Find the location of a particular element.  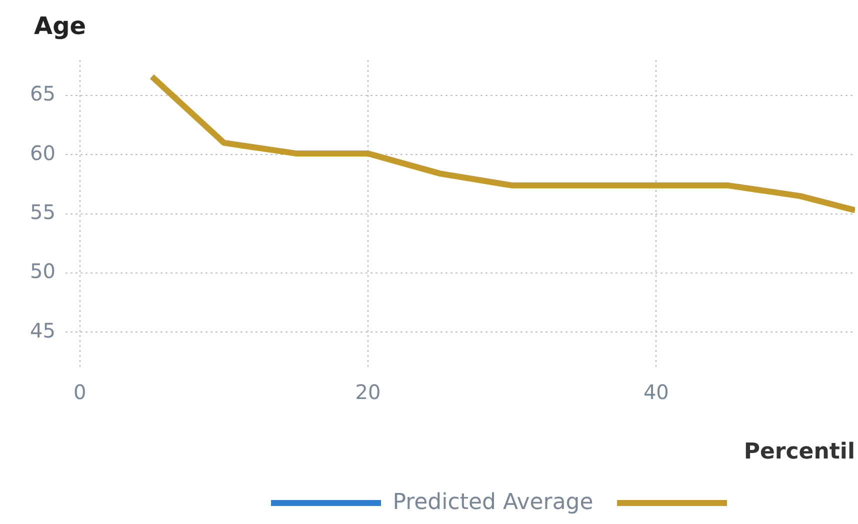

y-axis-title: Age is located at coordinates (60, 26).